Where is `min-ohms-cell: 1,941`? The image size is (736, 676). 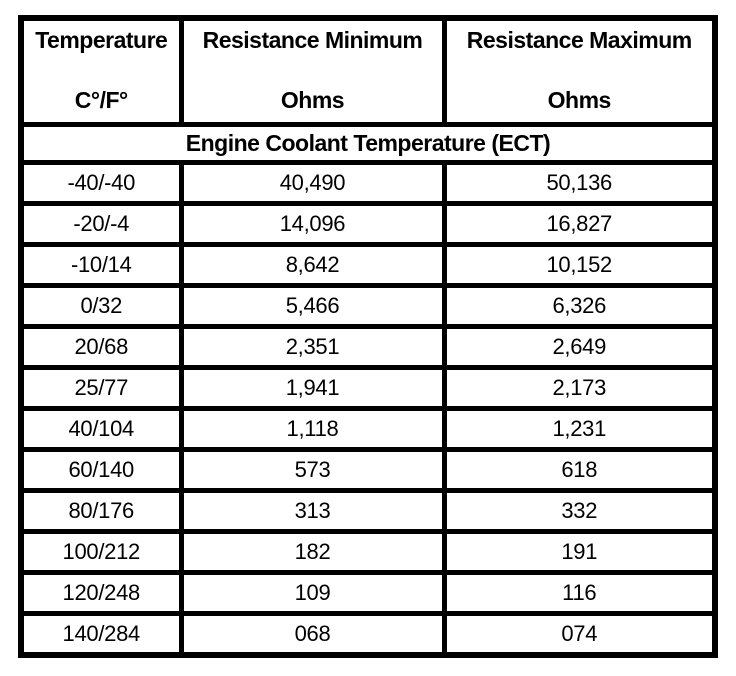
min-ohms-cell: 1,941 is located at coordinates (312, 388).